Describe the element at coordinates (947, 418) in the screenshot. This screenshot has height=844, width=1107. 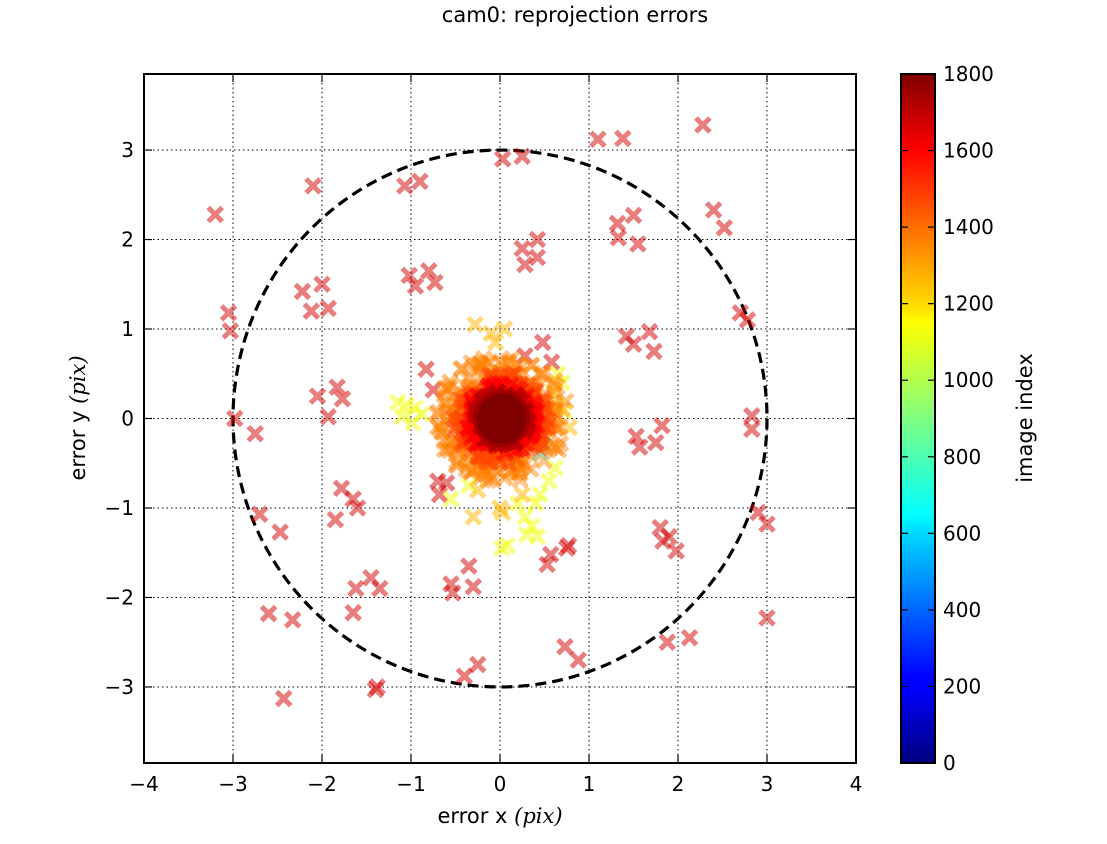
I see `colorbar-ticks: 0 200 400 600 800 1000 1200 1400 1600 1800` at that location.